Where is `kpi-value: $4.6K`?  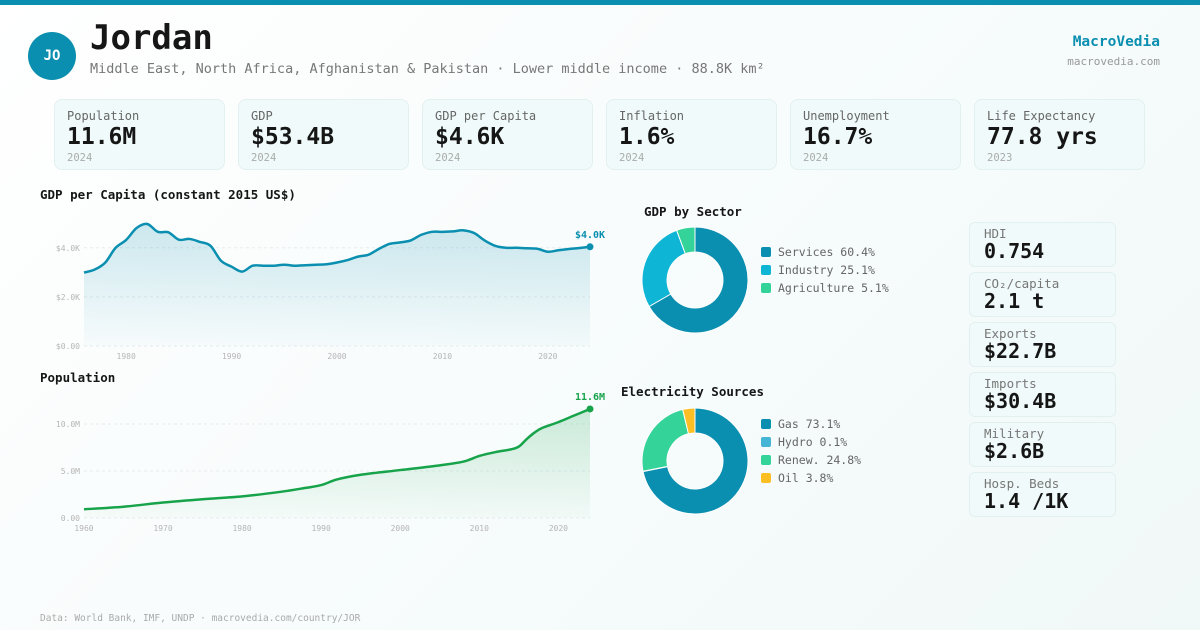 kpi-value: $4.6K is located at coordinates (470, 137).